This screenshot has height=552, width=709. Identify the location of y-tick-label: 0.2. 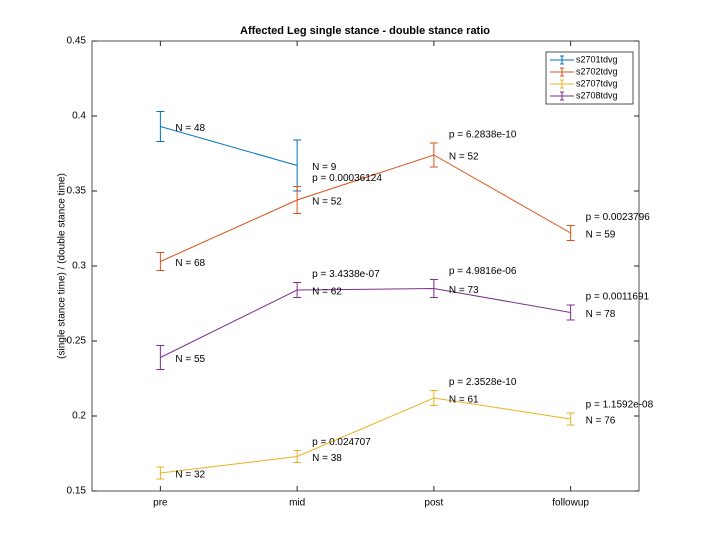
(79, 416).